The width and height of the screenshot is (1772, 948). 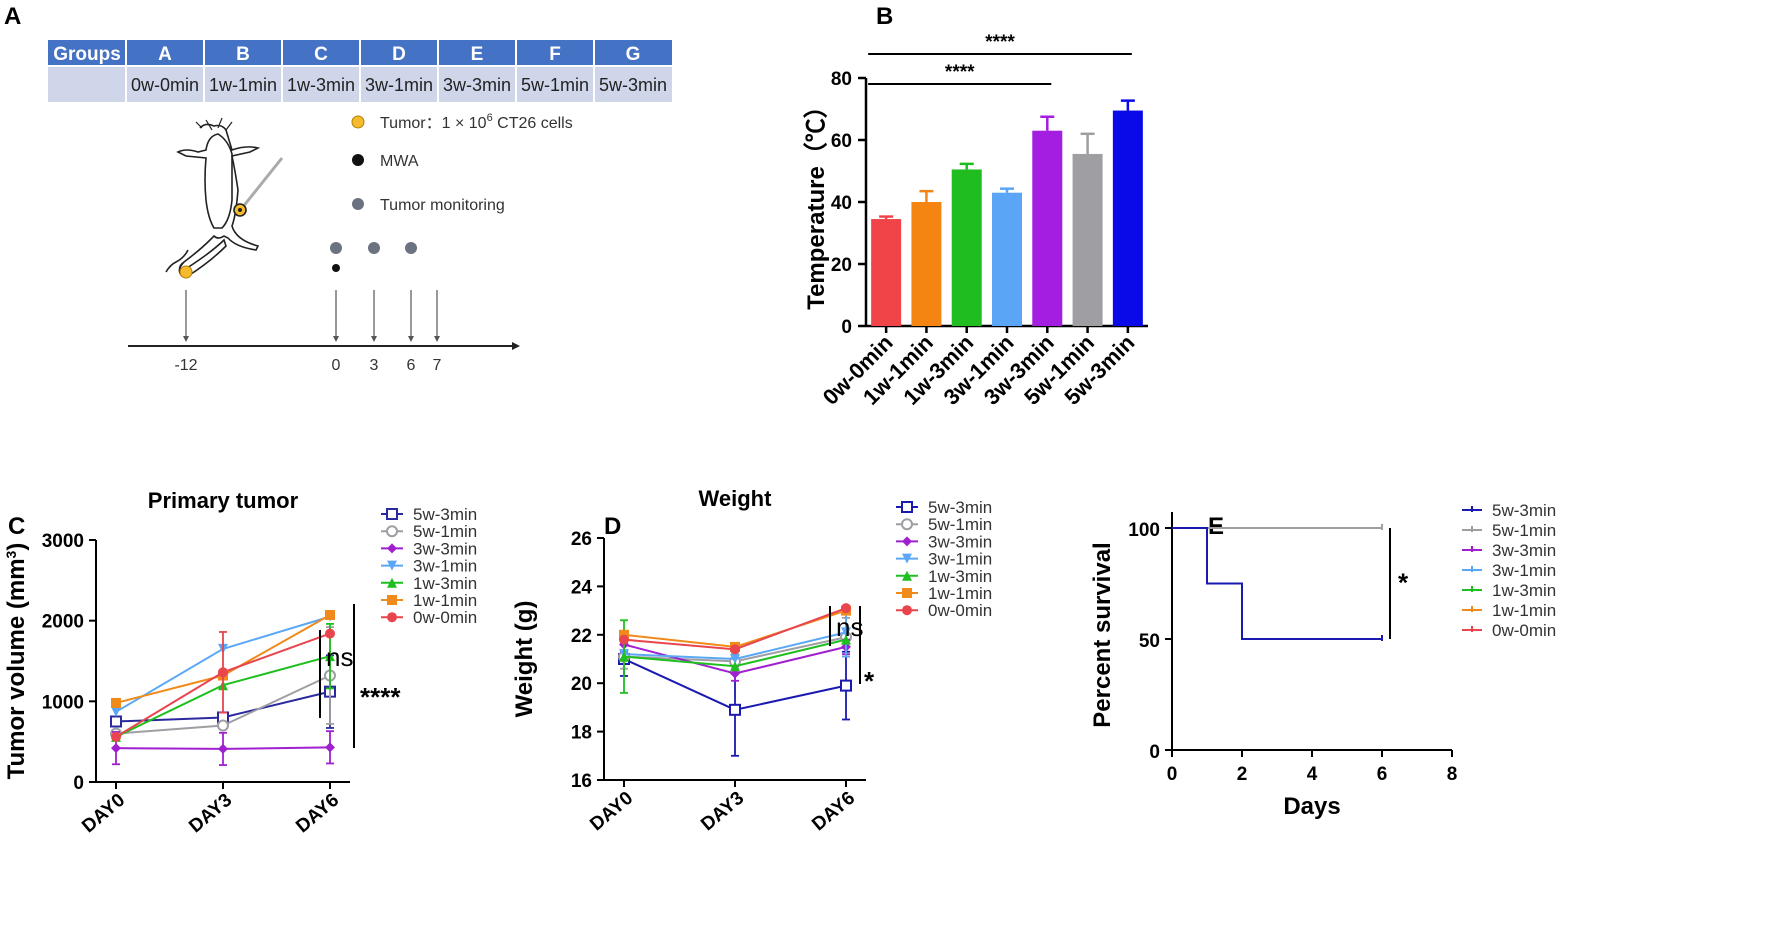 I want to click on timeline-mwa-icon, so click(x=336, y=268).